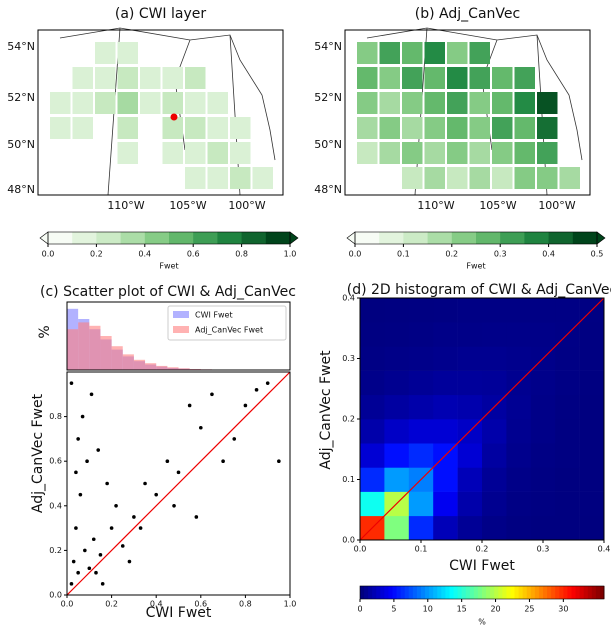  I want to click on colorbar-frame, so click(482, 592).